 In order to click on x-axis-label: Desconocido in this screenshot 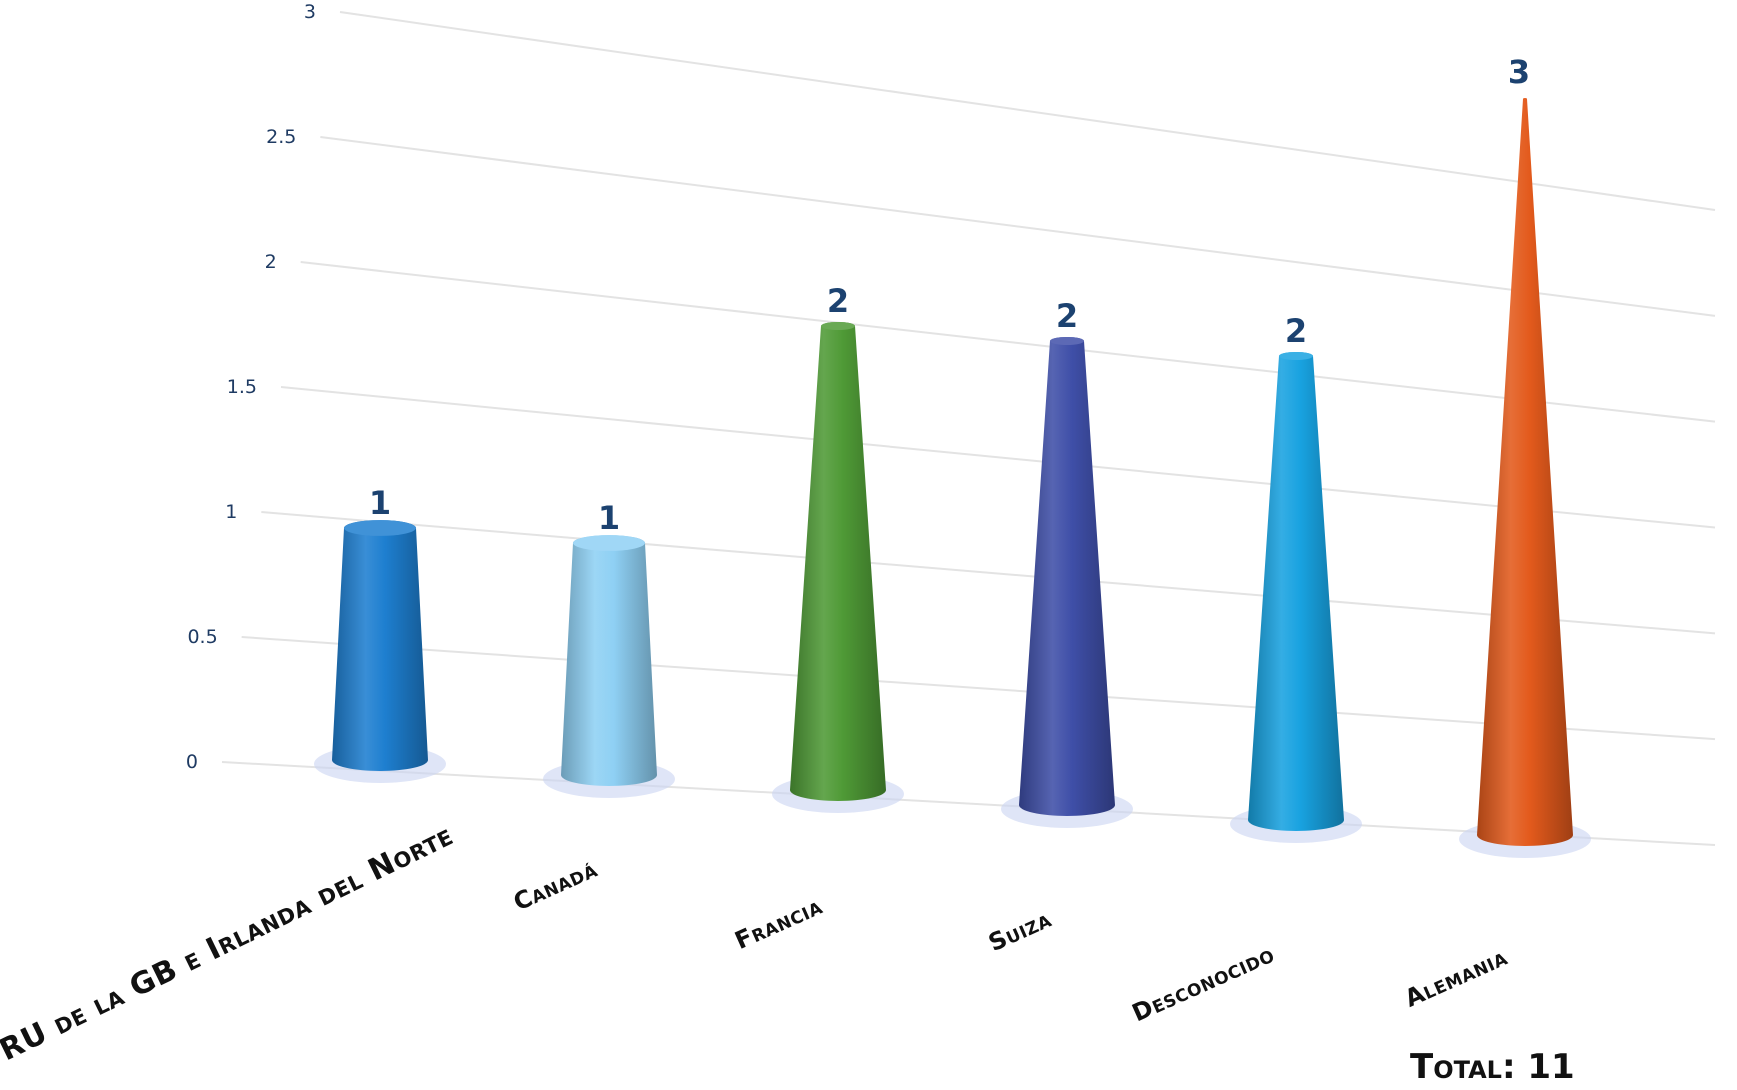, I will do `click(1203, 984)`.